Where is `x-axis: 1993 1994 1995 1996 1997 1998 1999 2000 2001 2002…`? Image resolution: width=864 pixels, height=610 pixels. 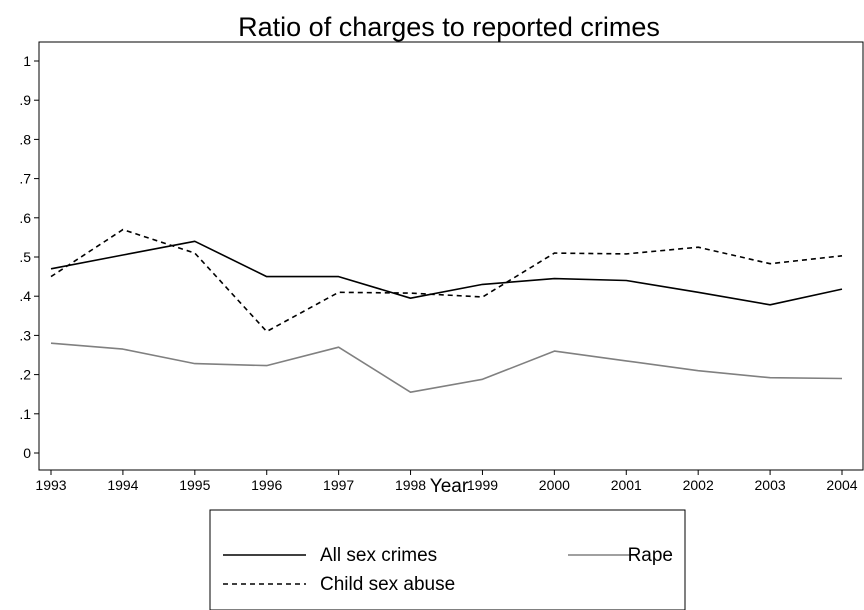 x-axis: 1993 1994 1995 1996 1997 1998 1999 2000 2001 2002… is located at coordinates (446, 481).